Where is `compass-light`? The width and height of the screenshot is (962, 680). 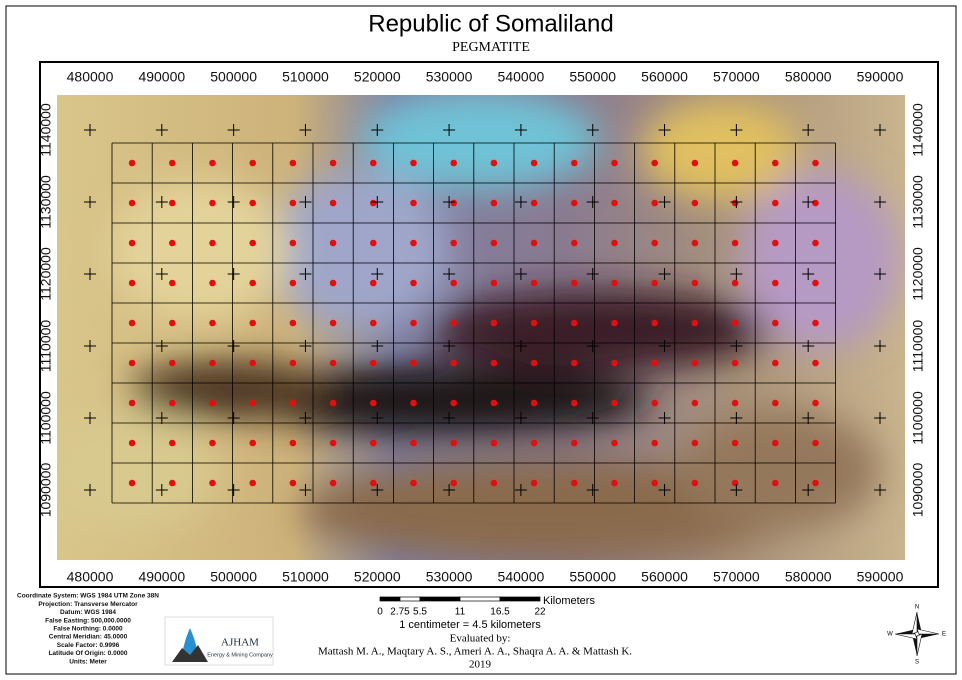 compass-light is located at coordinates (917, 634).